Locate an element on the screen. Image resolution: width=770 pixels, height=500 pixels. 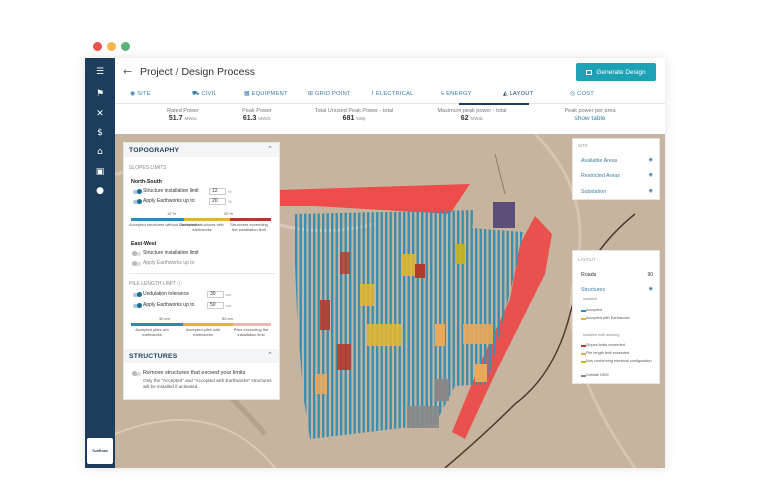
structures-item: Structures is located at coordinates (593, 290).